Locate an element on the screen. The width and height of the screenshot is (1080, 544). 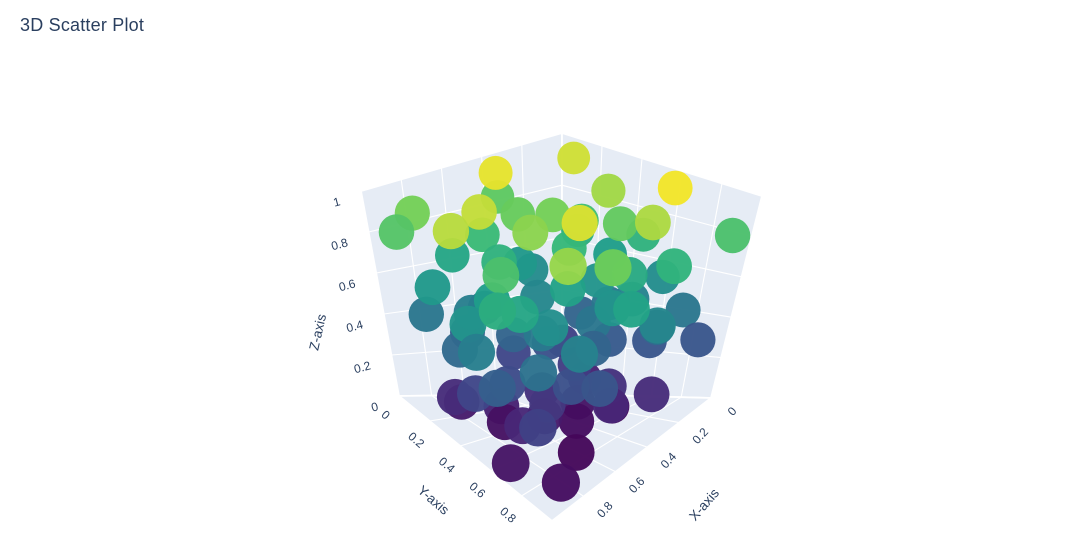
z-tick-label: 0.6 is located at coordinates (347, 285).